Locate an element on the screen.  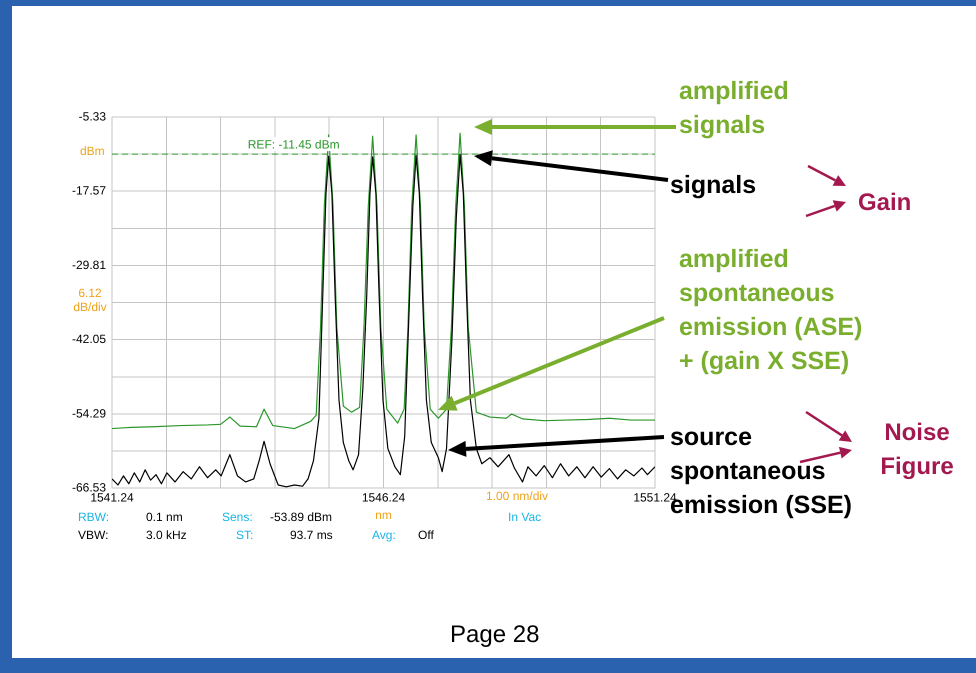
text: Gain is located at coordinates (885, 203).